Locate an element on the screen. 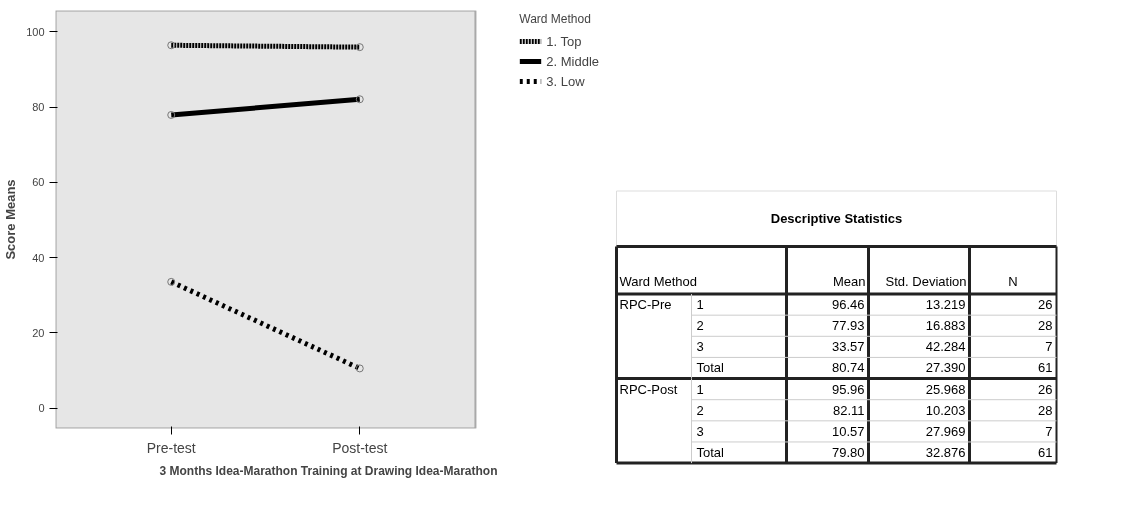  y-tick-label: 100 is located at coordinates (35, 31).